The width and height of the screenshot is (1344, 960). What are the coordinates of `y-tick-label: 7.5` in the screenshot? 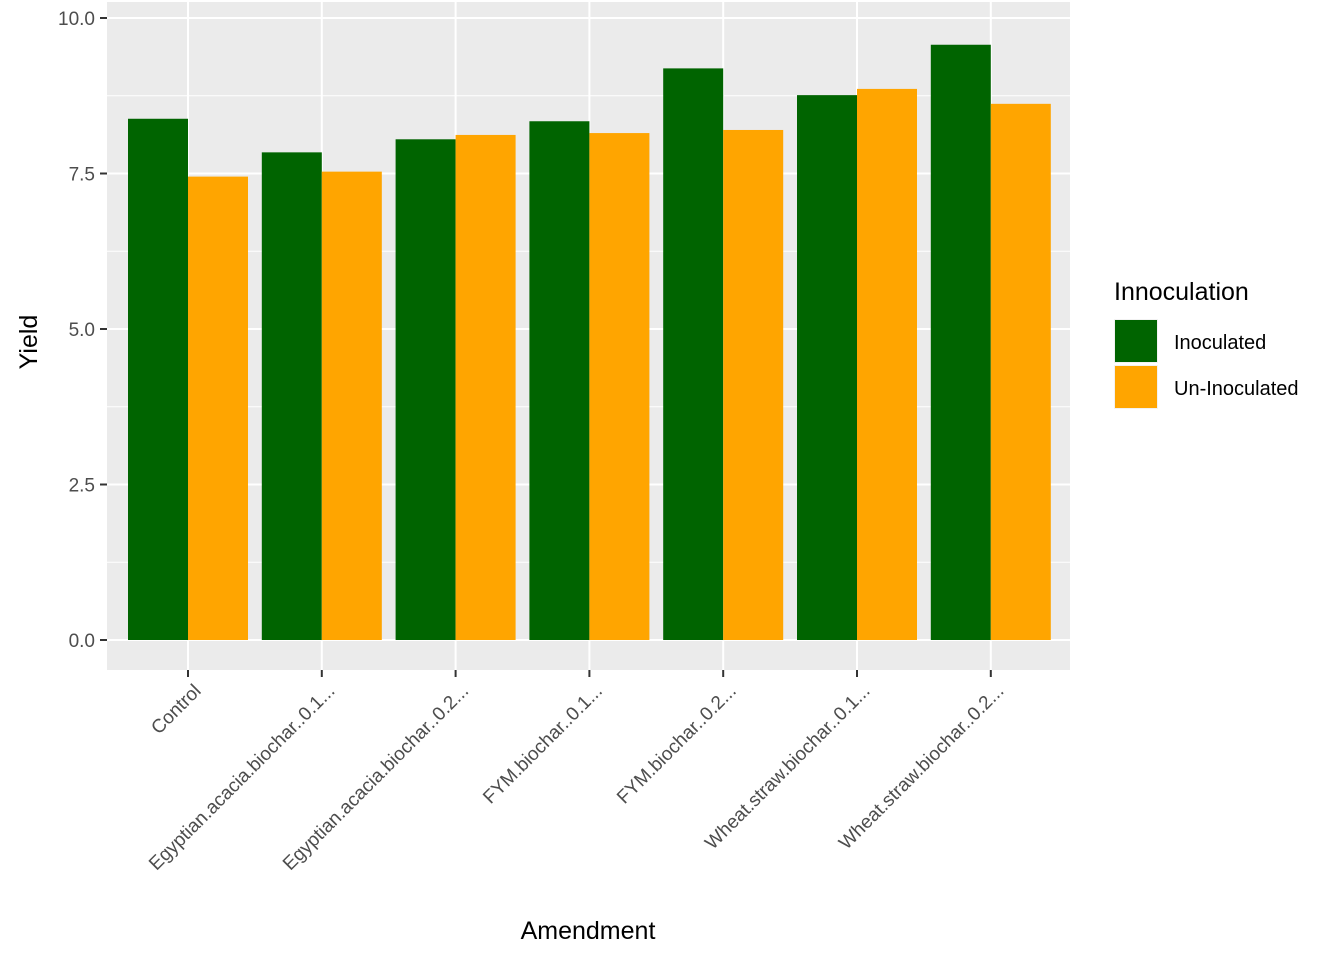 It's located at (82, 175).